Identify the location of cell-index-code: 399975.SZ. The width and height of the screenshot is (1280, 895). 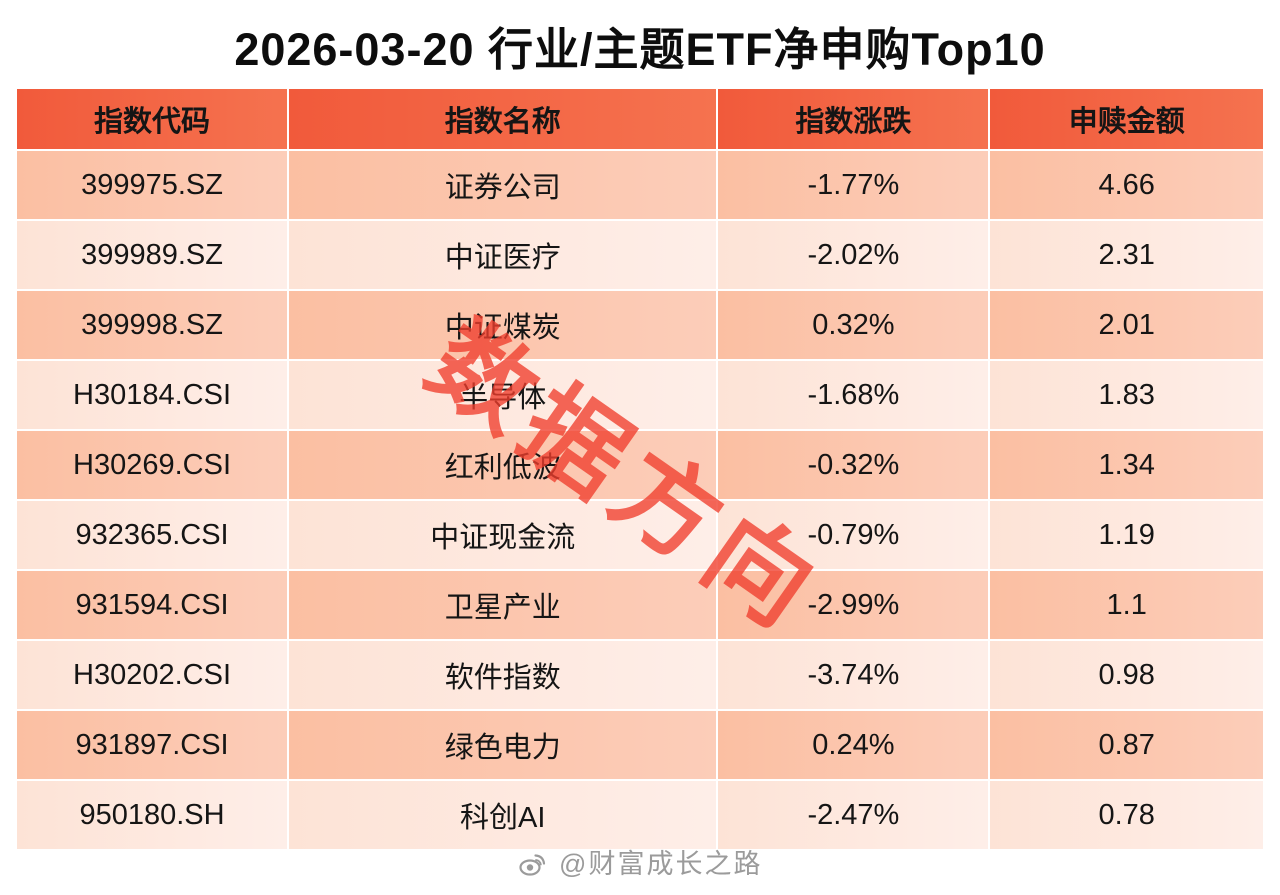
(152, 185).